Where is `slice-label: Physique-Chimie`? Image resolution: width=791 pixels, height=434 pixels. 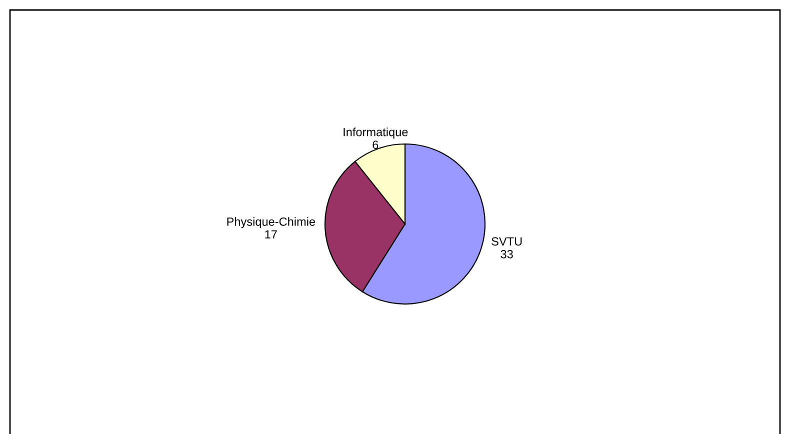
slice-label: Physique-Chimie is located at coordinates (271, 222).